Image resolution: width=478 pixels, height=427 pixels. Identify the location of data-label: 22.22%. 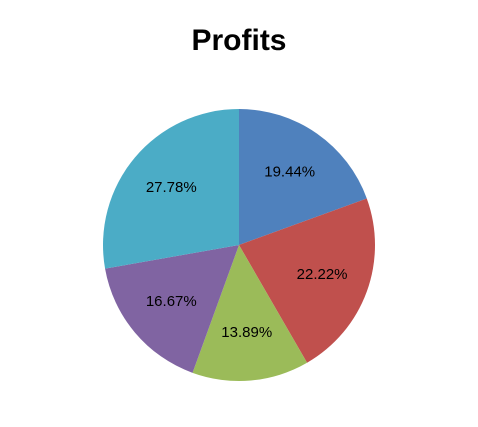
(322, 274).